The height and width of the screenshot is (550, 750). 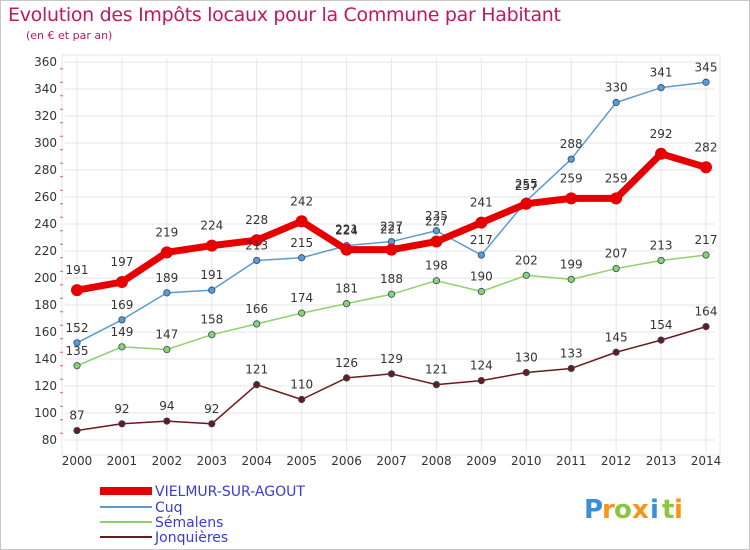 What do you see at coordinates (616, 461) in the screenshot?
I see `x-tick-label: 2012` at bounding box center [616, 461].